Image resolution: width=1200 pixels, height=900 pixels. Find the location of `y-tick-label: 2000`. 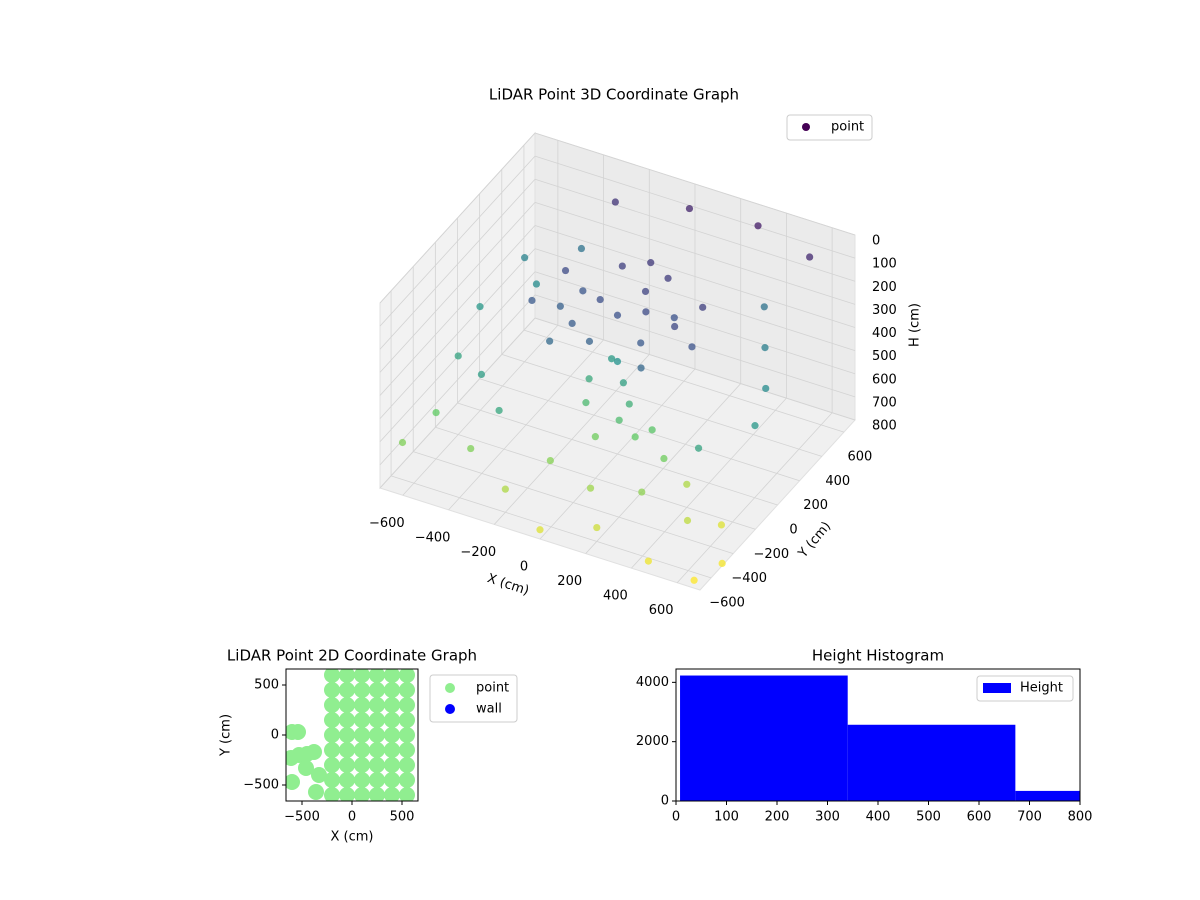

y-tick-label: 2000 is located at coordinates (652, 741).